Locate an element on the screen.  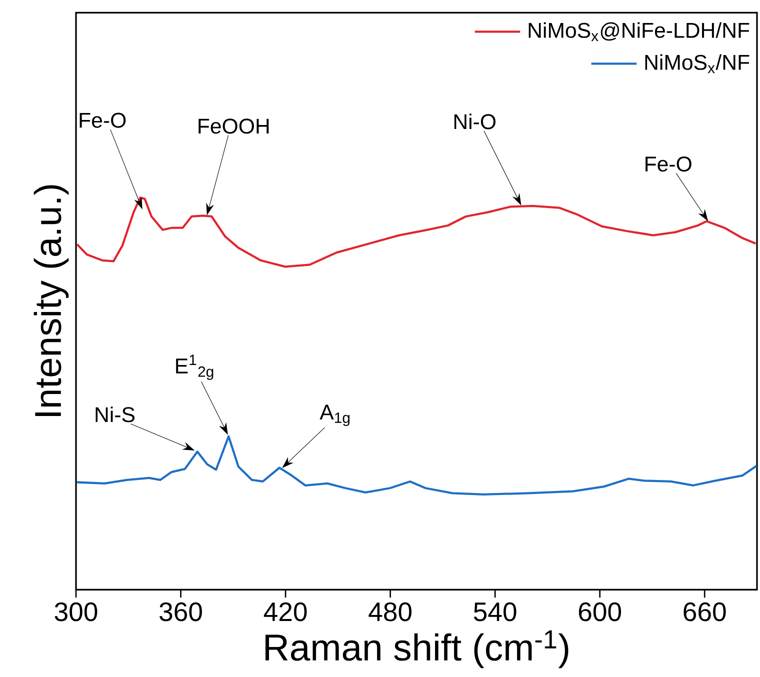
x-tick-label: 540 is located at coordinates (495, 612).